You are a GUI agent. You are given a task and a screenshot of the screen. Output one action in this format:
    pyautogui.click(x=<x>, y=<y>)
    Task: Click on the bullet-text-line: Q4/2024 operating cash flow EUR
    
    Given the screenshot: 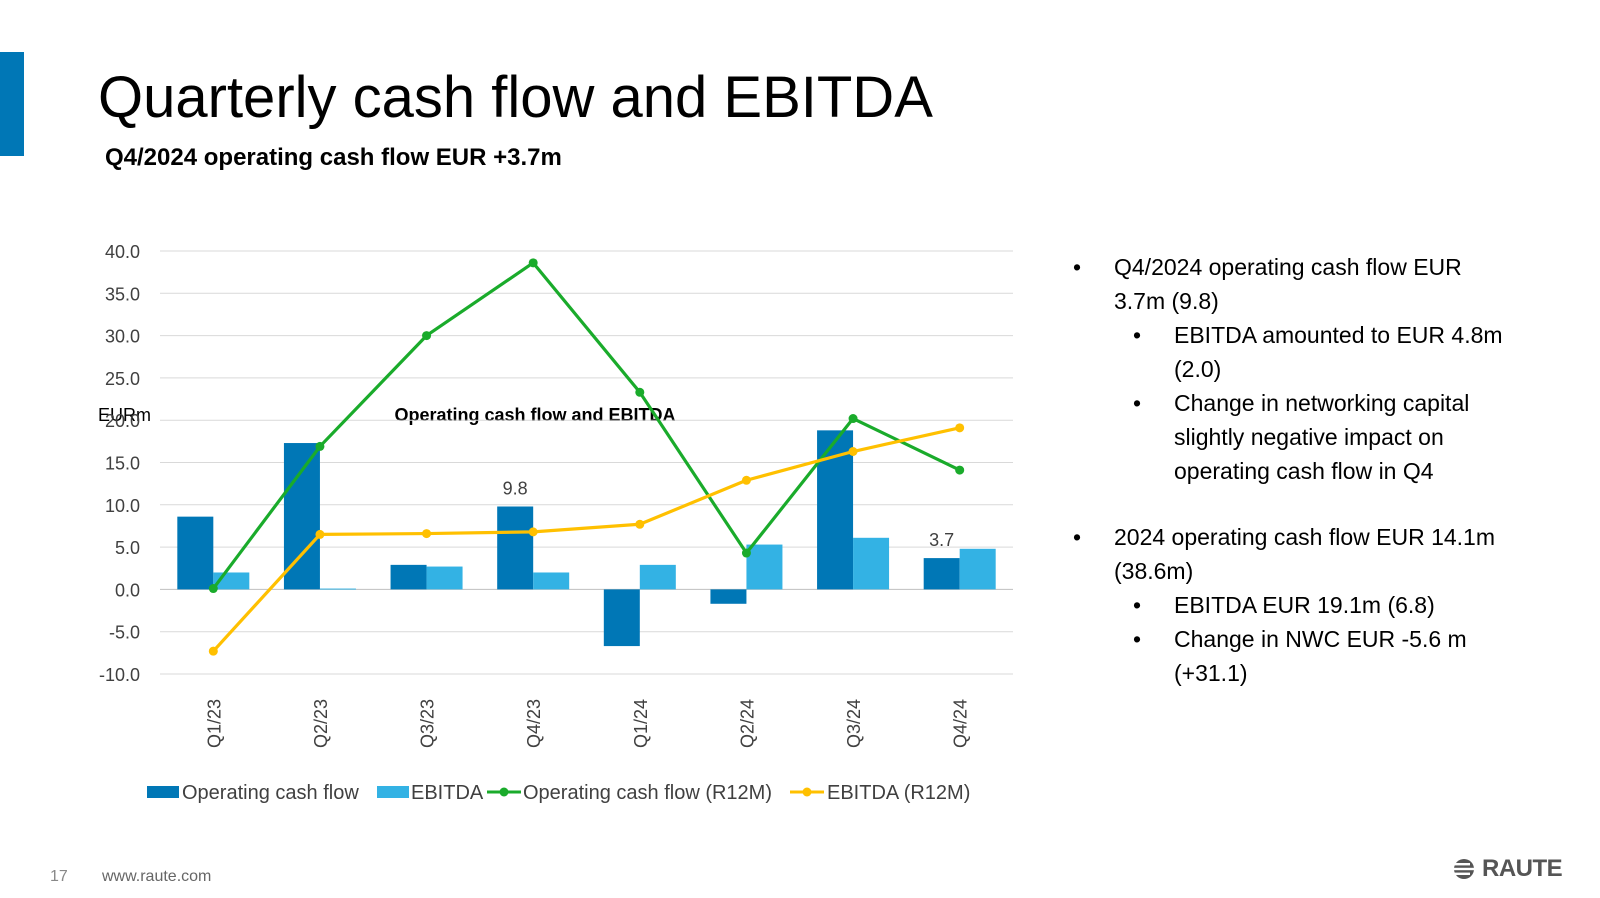 What is the action you would take?
    pyautogui.click(x=1288, y=267)
    